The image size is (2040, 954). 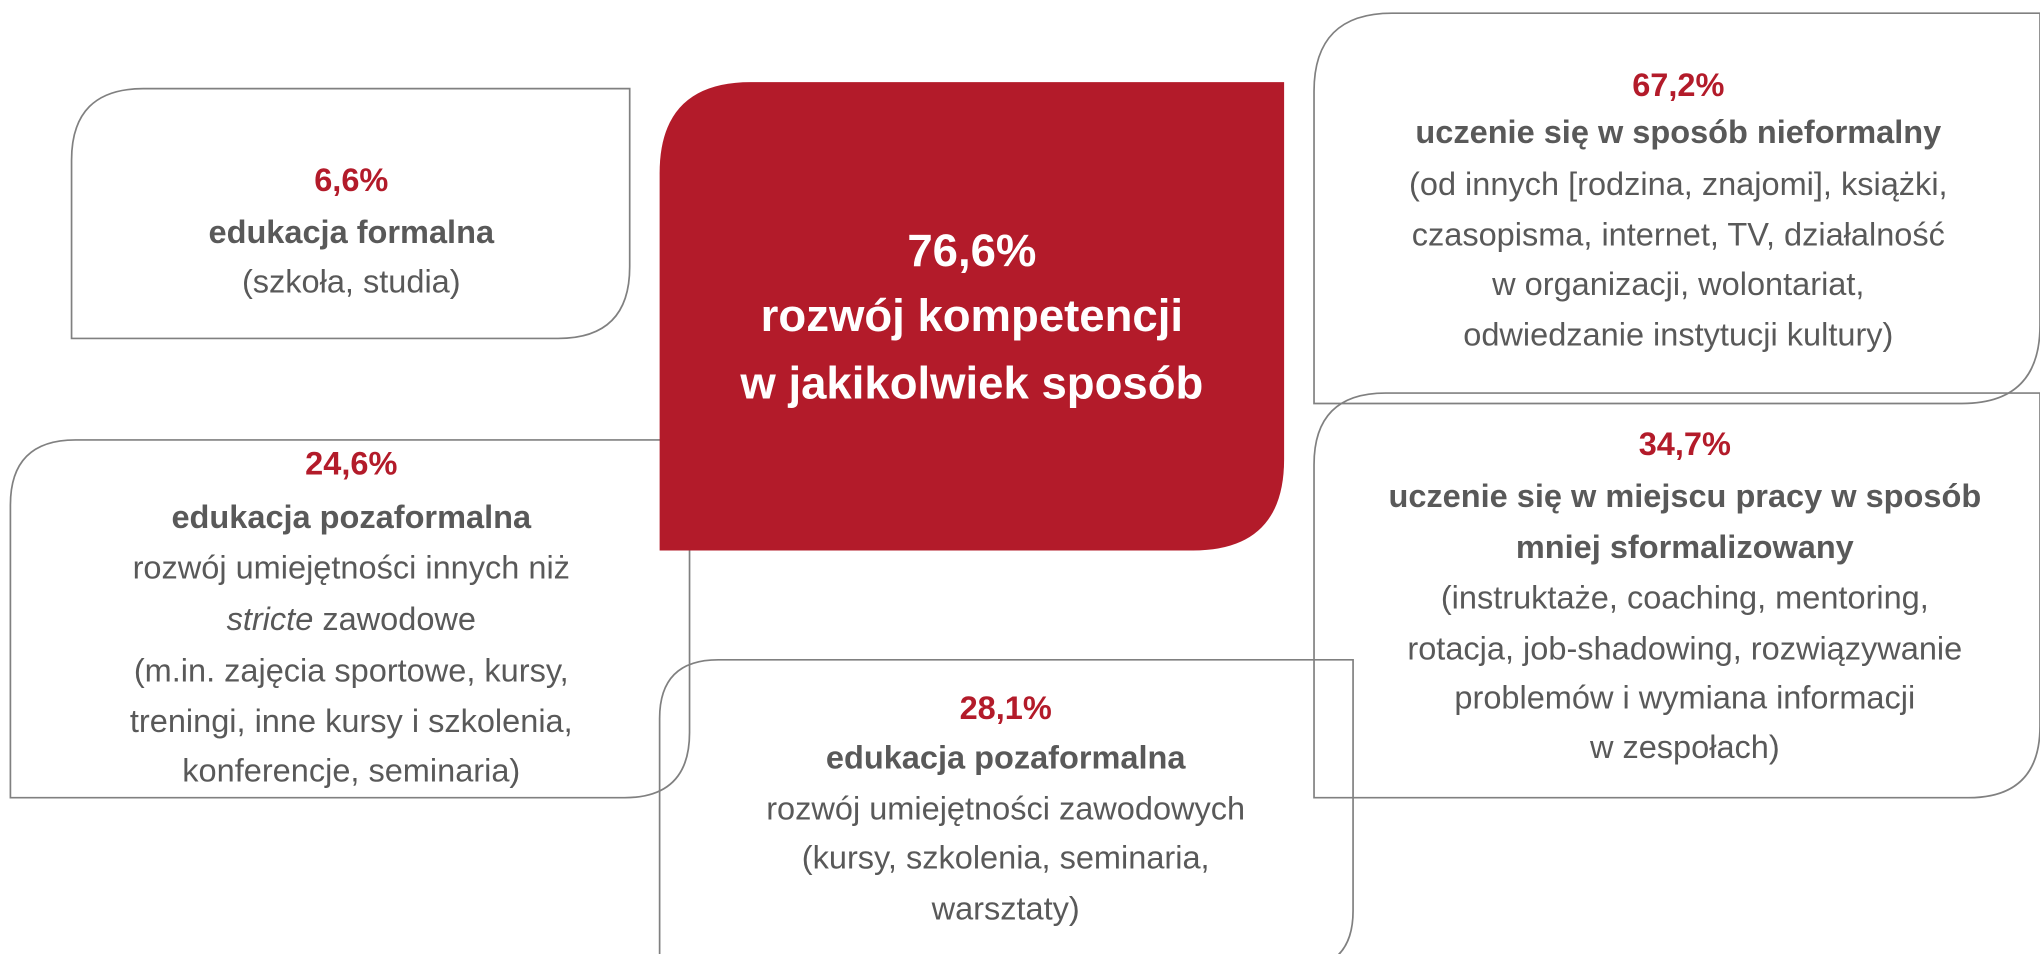 I want to click on center-label: w jakikolwiek sposób, so click(x=971, y=383).